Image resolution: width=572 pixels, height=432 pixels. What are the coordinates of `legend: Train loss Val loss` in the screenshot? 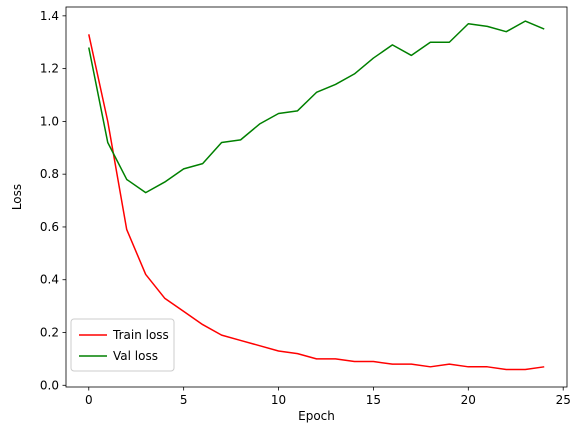 It's located at (122, 345).